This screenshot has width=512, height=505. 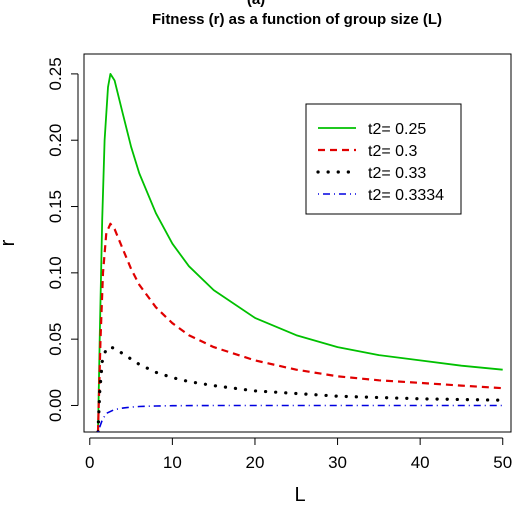 I want to click on y-tick-label: 0.25, so click(x=55, y=73).